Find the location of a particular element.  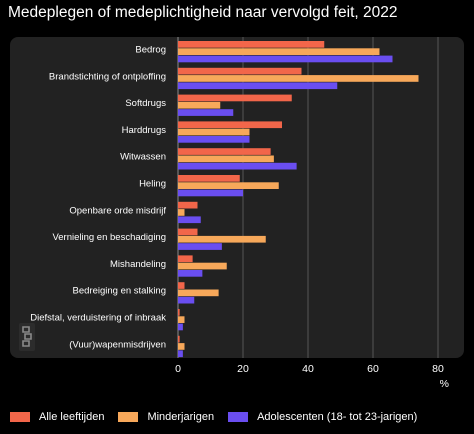

category-label: Bedreiging en stalking is located at coordinates (119, 291).